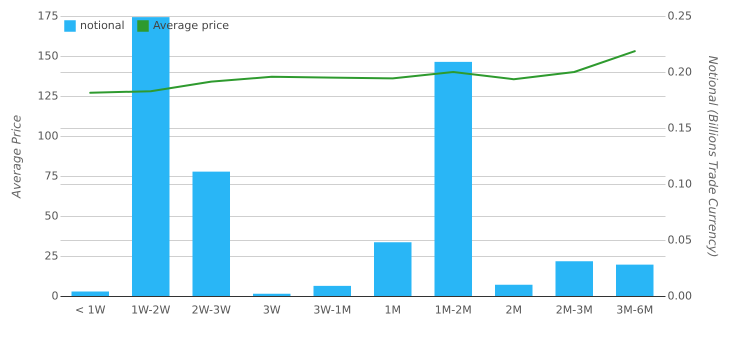  I want to click on x-tick-label: 1M, so click(392, 310).